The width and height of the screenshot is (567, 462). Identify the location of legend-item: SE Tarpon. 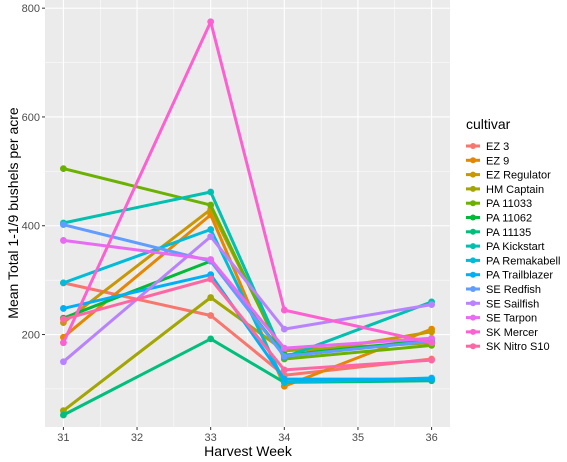
(501, 319).